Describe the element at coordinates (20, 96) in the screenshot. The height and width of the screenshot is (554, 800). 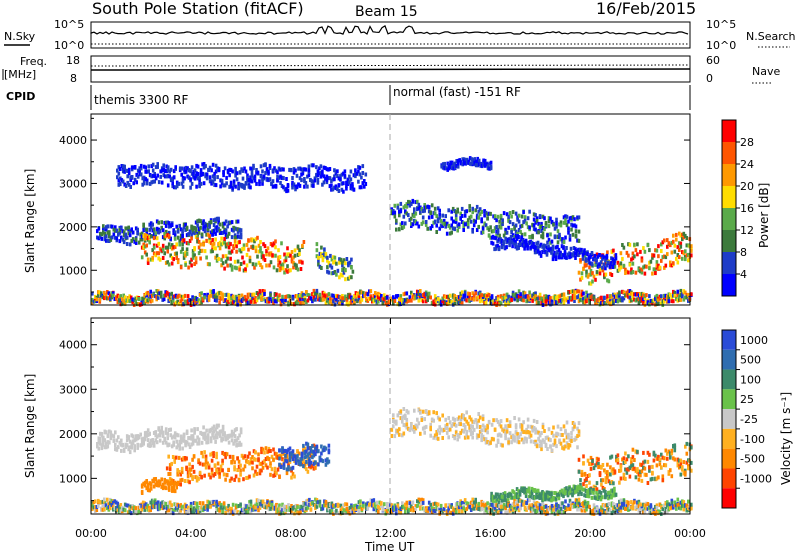
I see `cpid-label: CPID` at that location.